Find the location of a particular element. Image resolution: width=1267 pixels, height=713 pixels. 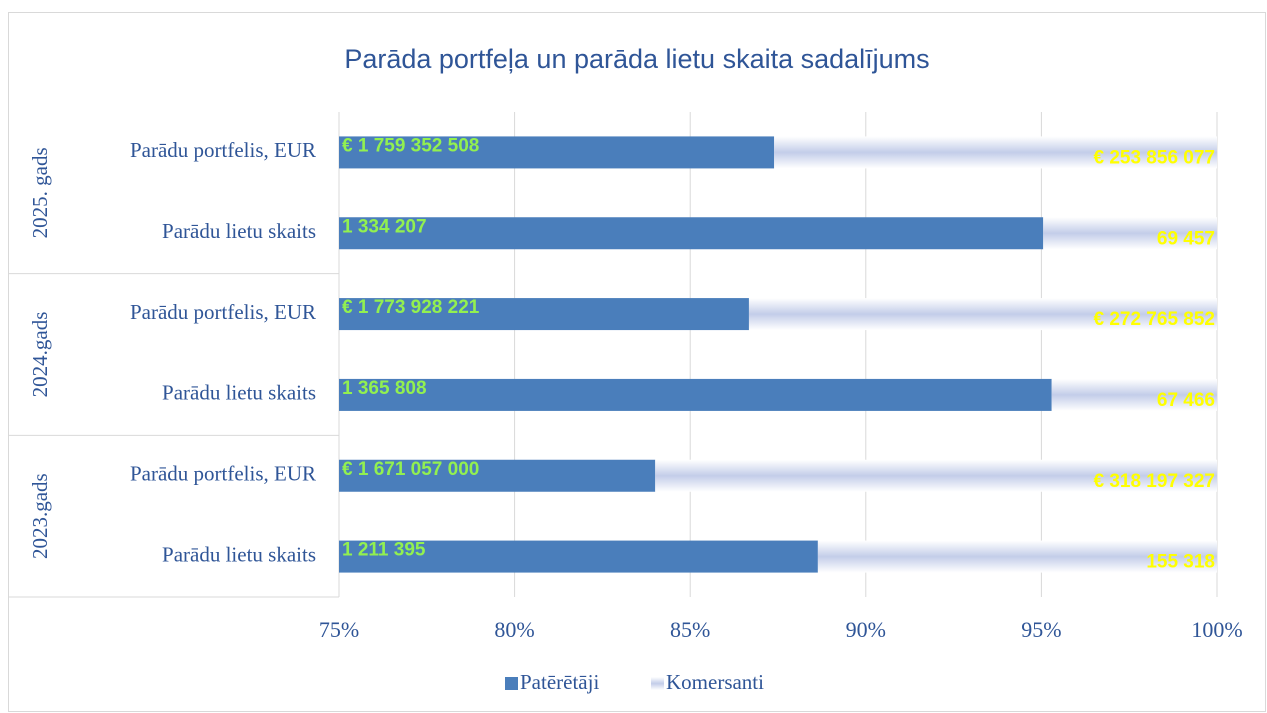

x-tick-label: 90% is located at coordinates (866, 629).